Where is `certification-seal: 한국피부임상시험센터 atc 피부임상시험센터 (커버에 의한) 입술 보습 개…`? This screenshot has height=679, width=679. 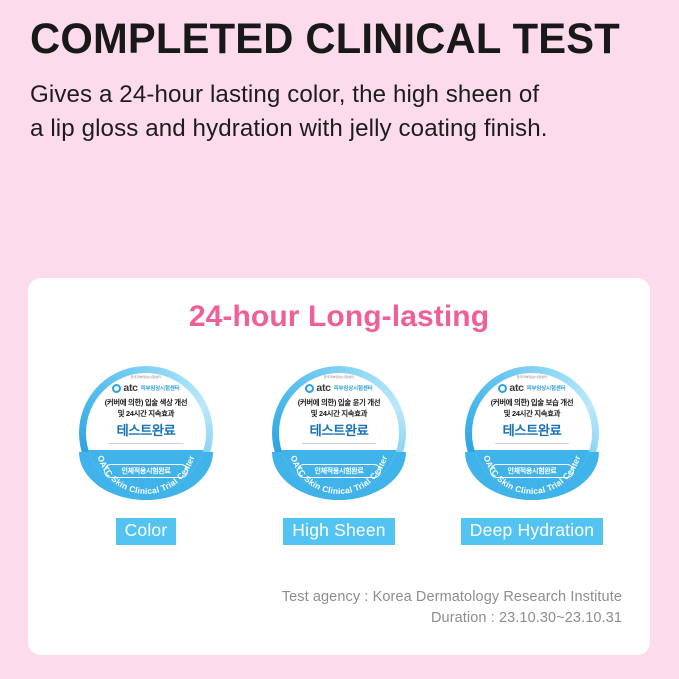 certification-seal: 한국피부임상시험센터 atc 피부임상시험센터 (커버에 의한) 입술 보습 개… is located at coordinates (532, 433).